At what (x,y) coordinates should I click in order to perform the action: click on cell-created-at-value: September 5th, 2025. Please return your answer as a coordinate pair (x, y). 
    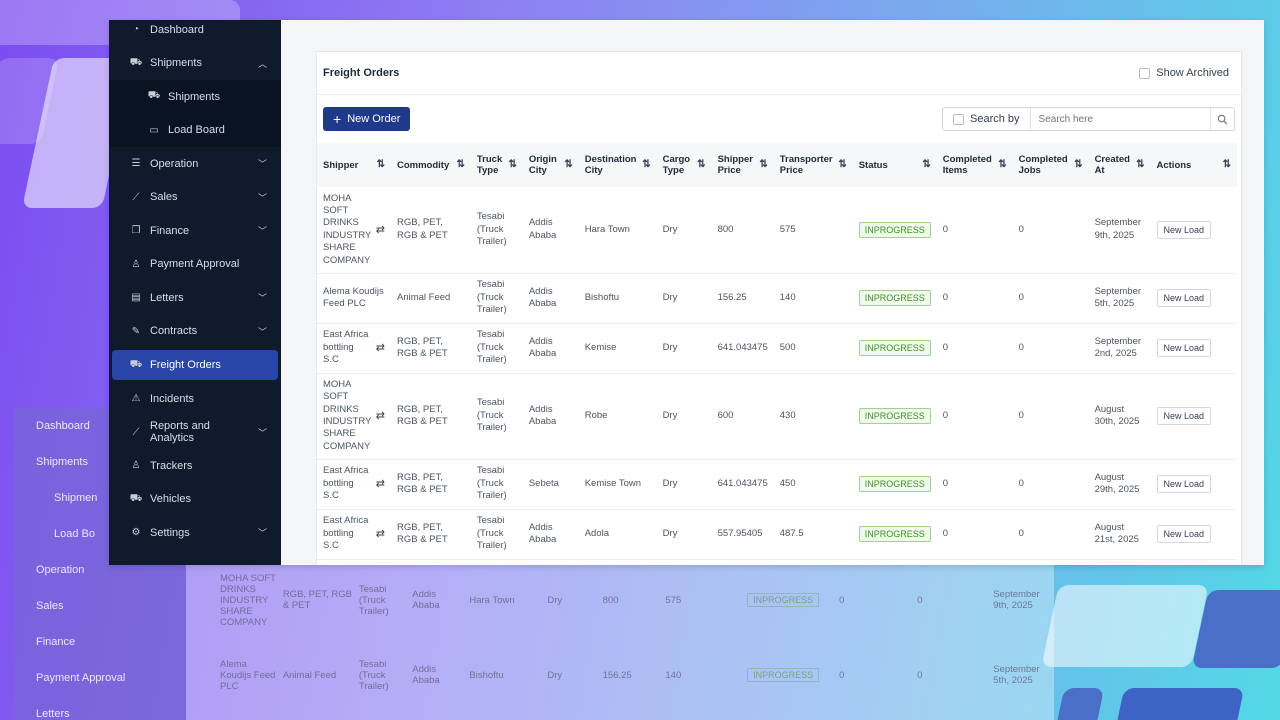
    Looking at the image, I should click on (1118, 297).